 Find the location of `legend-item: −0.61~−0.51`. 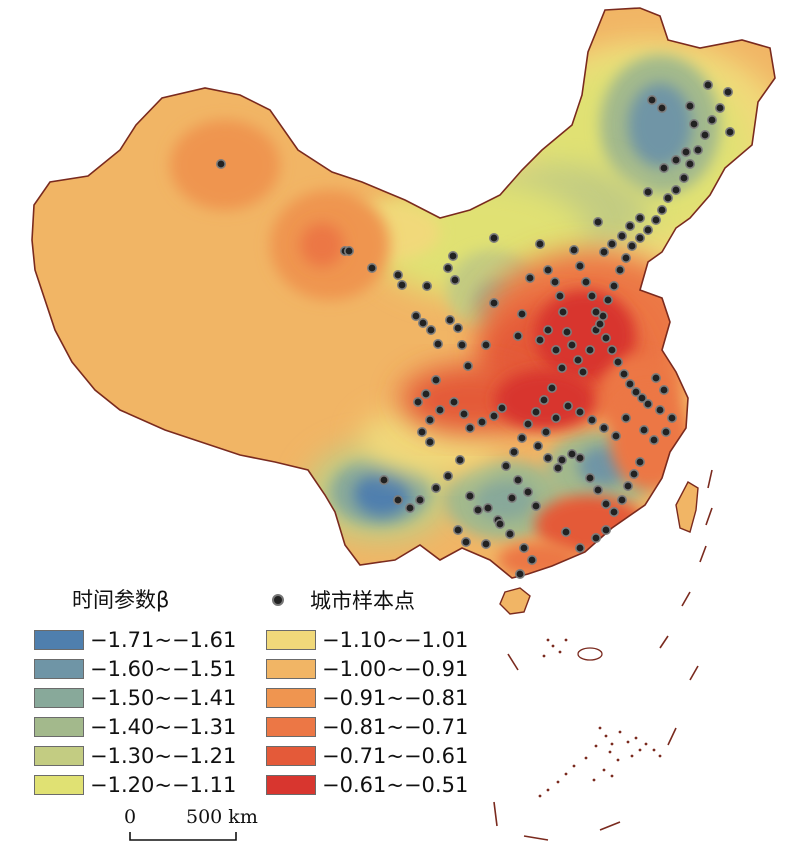

legend-item: −0.61~−0.51 is located at coordinates (367, 785).